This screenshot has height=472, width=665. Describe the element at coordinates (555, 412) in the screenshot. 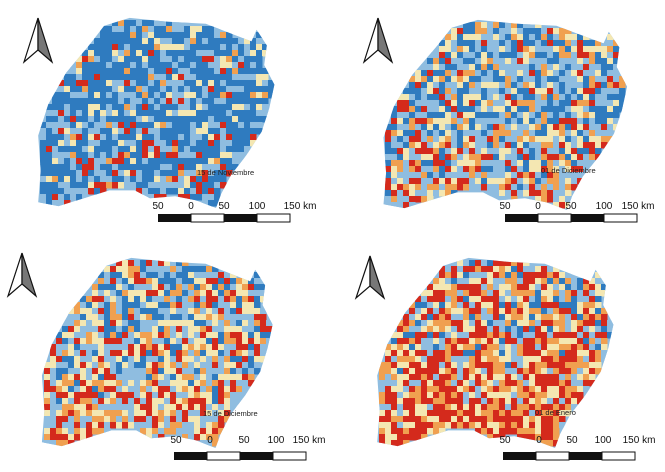

I see `date-label: 01 de Enero` at that location.